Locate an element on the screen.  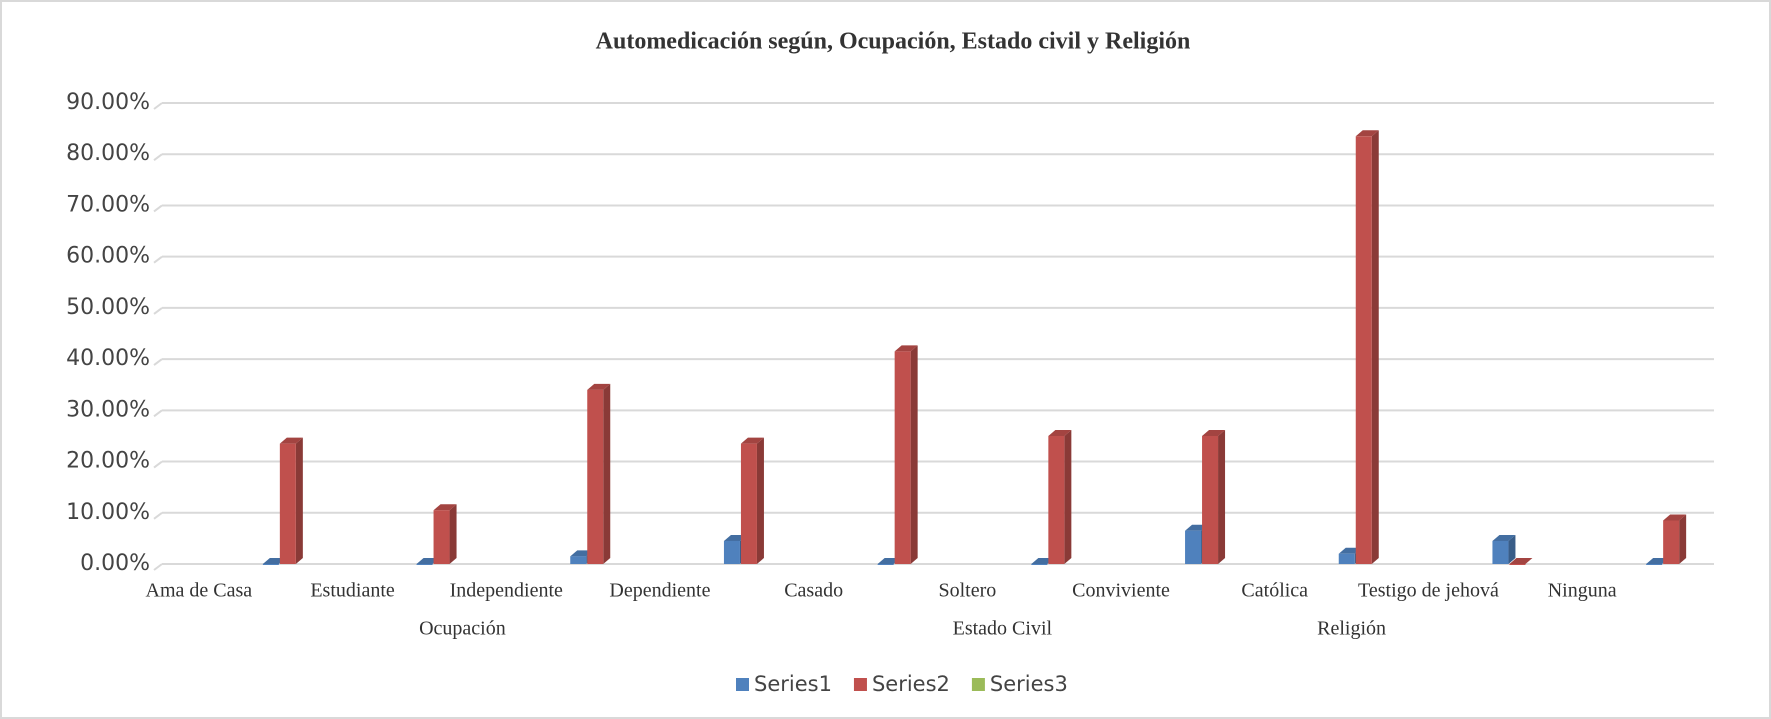
y-tick-label: 40.00% is located at coordinates (108, 358).